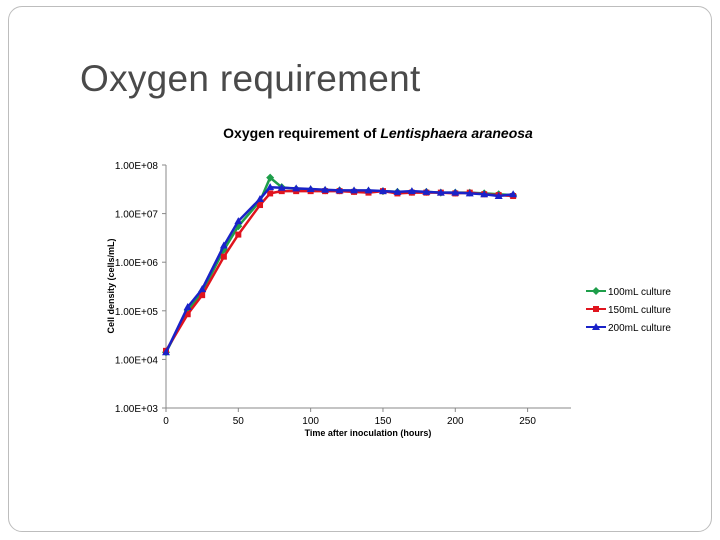  Describe the element at coordinates (250, 78) in the screenshot. I see `slide-title: Oxygen requirement` at that location.